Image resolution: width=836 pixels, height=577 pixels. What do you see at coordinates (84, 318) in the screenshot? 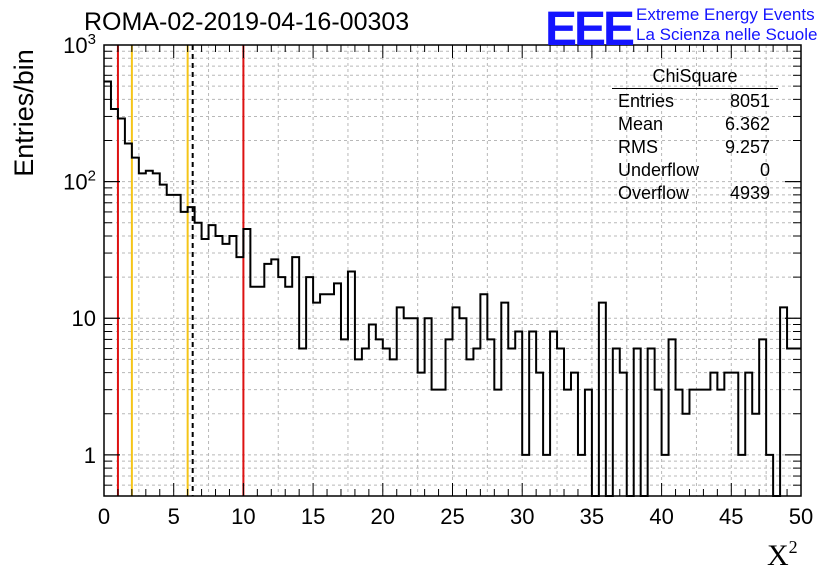
I see `y-tick-label: 10` at bounding box center [84, 318].